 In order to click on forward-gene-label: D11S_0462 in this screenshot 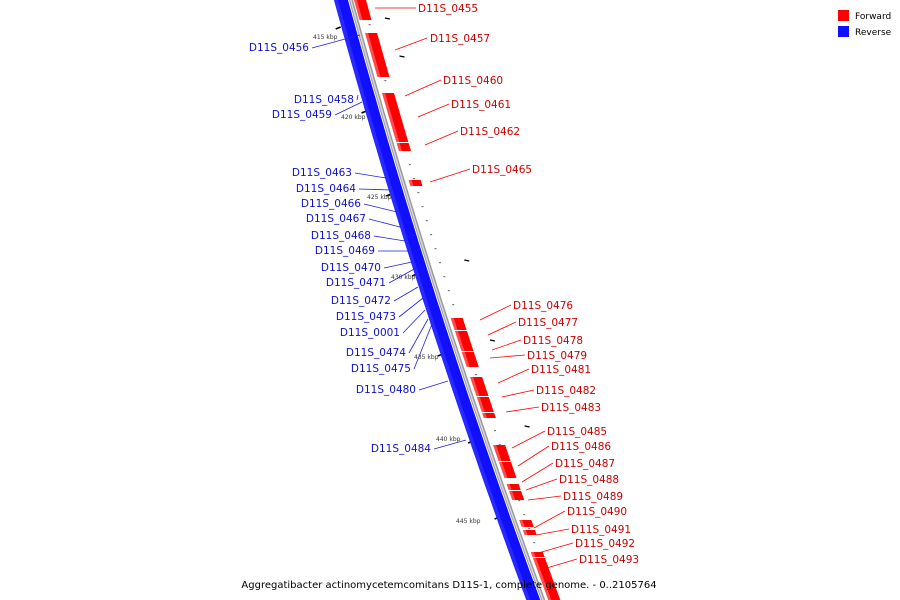, I will do `click(490, 132)`.